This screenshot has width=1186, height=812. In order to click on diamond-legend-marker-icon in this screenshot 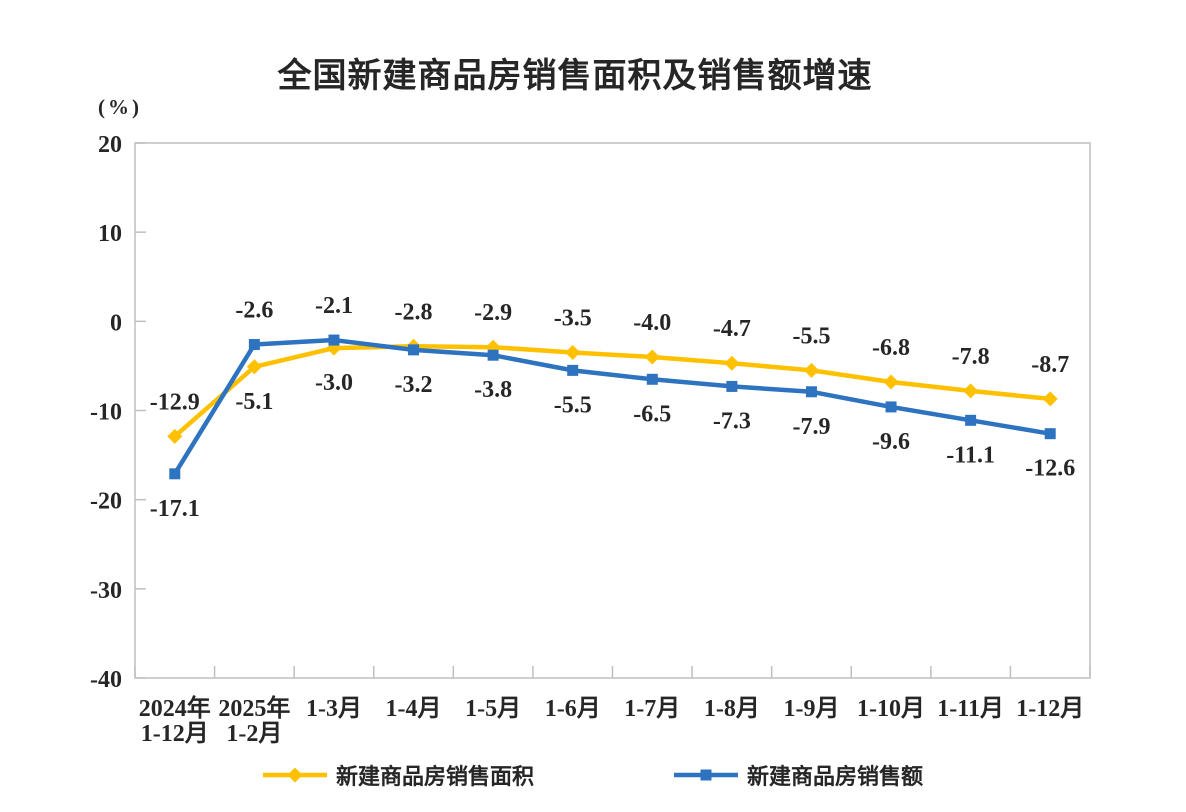, I will do `click(294, 775)`.